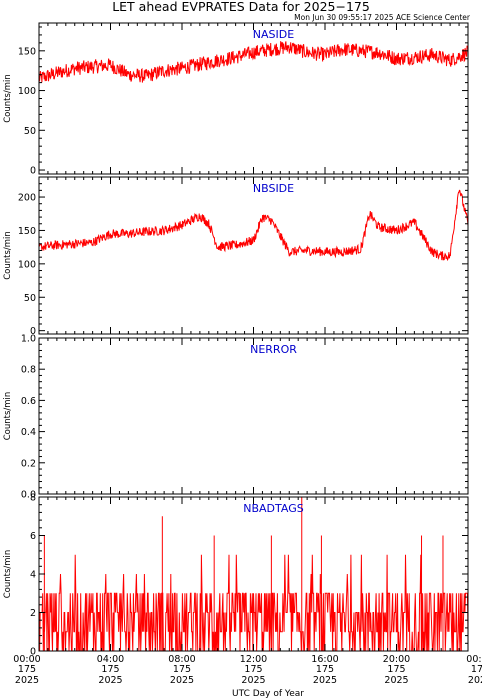  What do you see at coordinates (28, 370) in the screenshot?
I see `y-tick-label: 0.8` at bounding box center [28, 370].